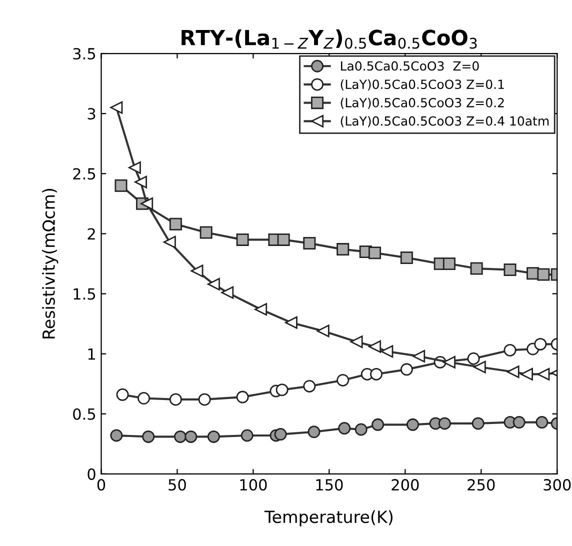 Image resolution: width=572 pixels, height=546 pixels. What do you see at coordinates (92, 114) in the screenshot?
I see `y-tick-label: 3` at bounding box center [92, 114].